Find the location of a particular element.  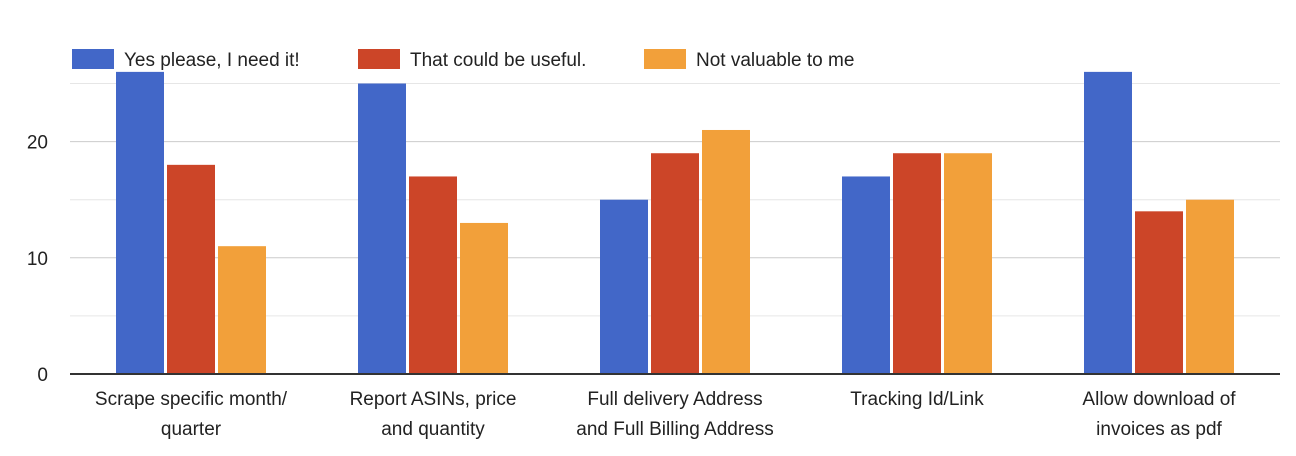

legend-label: Yes please, I need it! is located at coordinates (212, 60).